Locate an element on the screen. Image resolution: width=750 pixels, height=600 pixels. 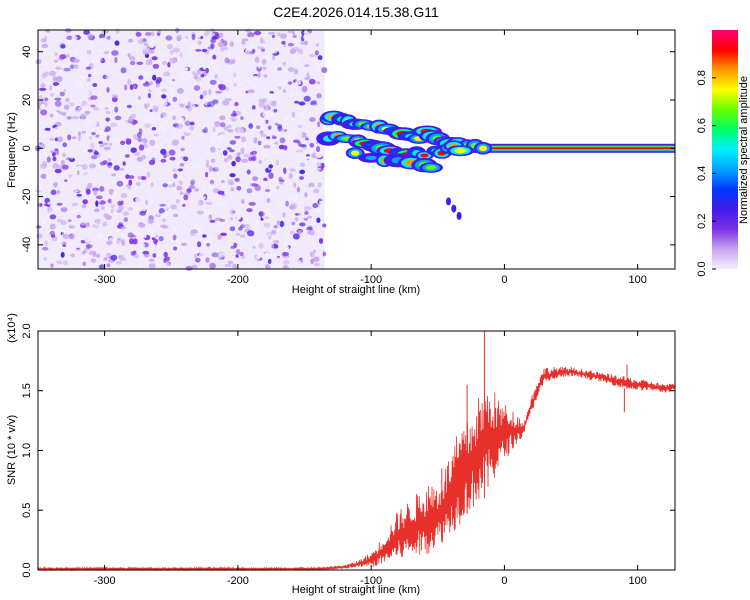
spectrogram-x-label: Height of straight line (km) is located at coordinates (356, 290).